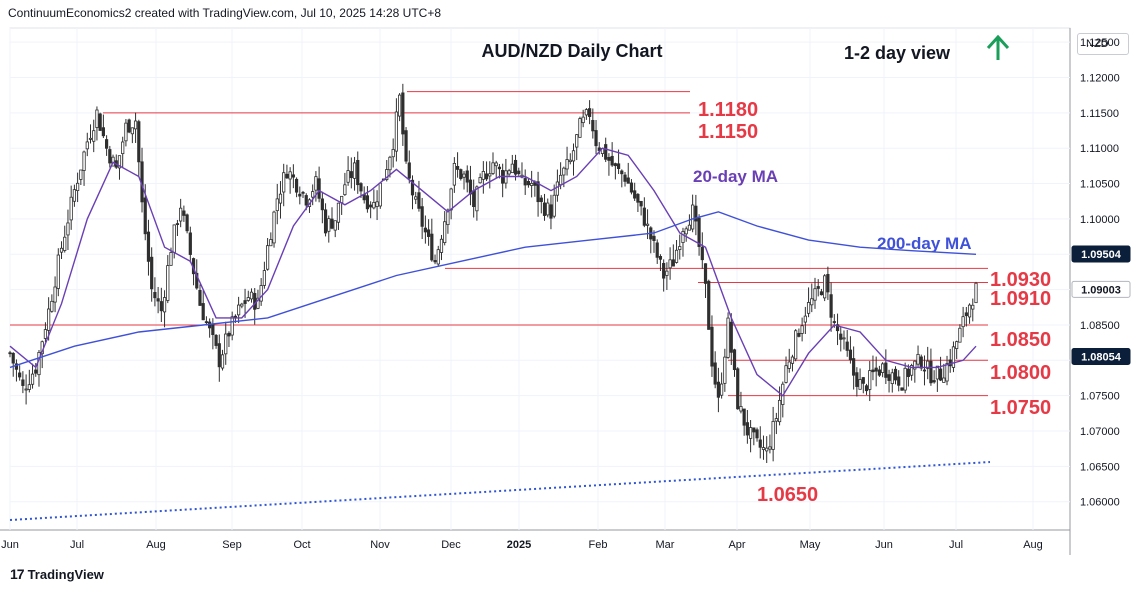  Describe the element at coordinates (1020, 340) in the screenshot. I see `level-label: 1.0850` at that location.